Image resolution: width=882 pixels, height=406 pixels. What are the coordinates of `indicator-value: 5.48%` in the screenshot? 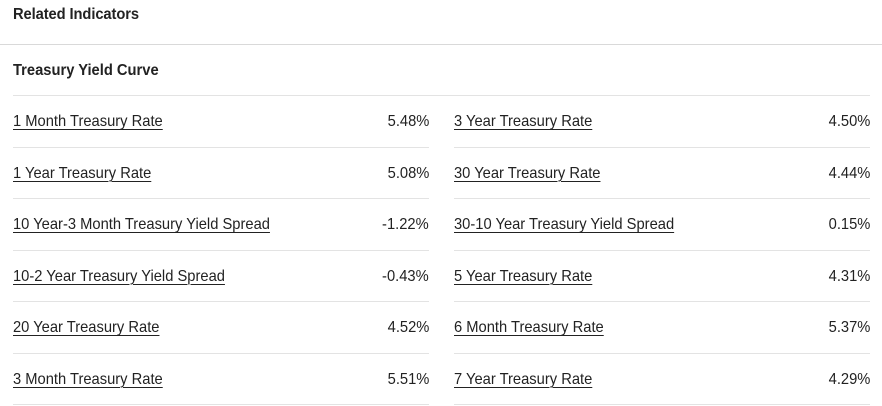 It's located at (408, 122).